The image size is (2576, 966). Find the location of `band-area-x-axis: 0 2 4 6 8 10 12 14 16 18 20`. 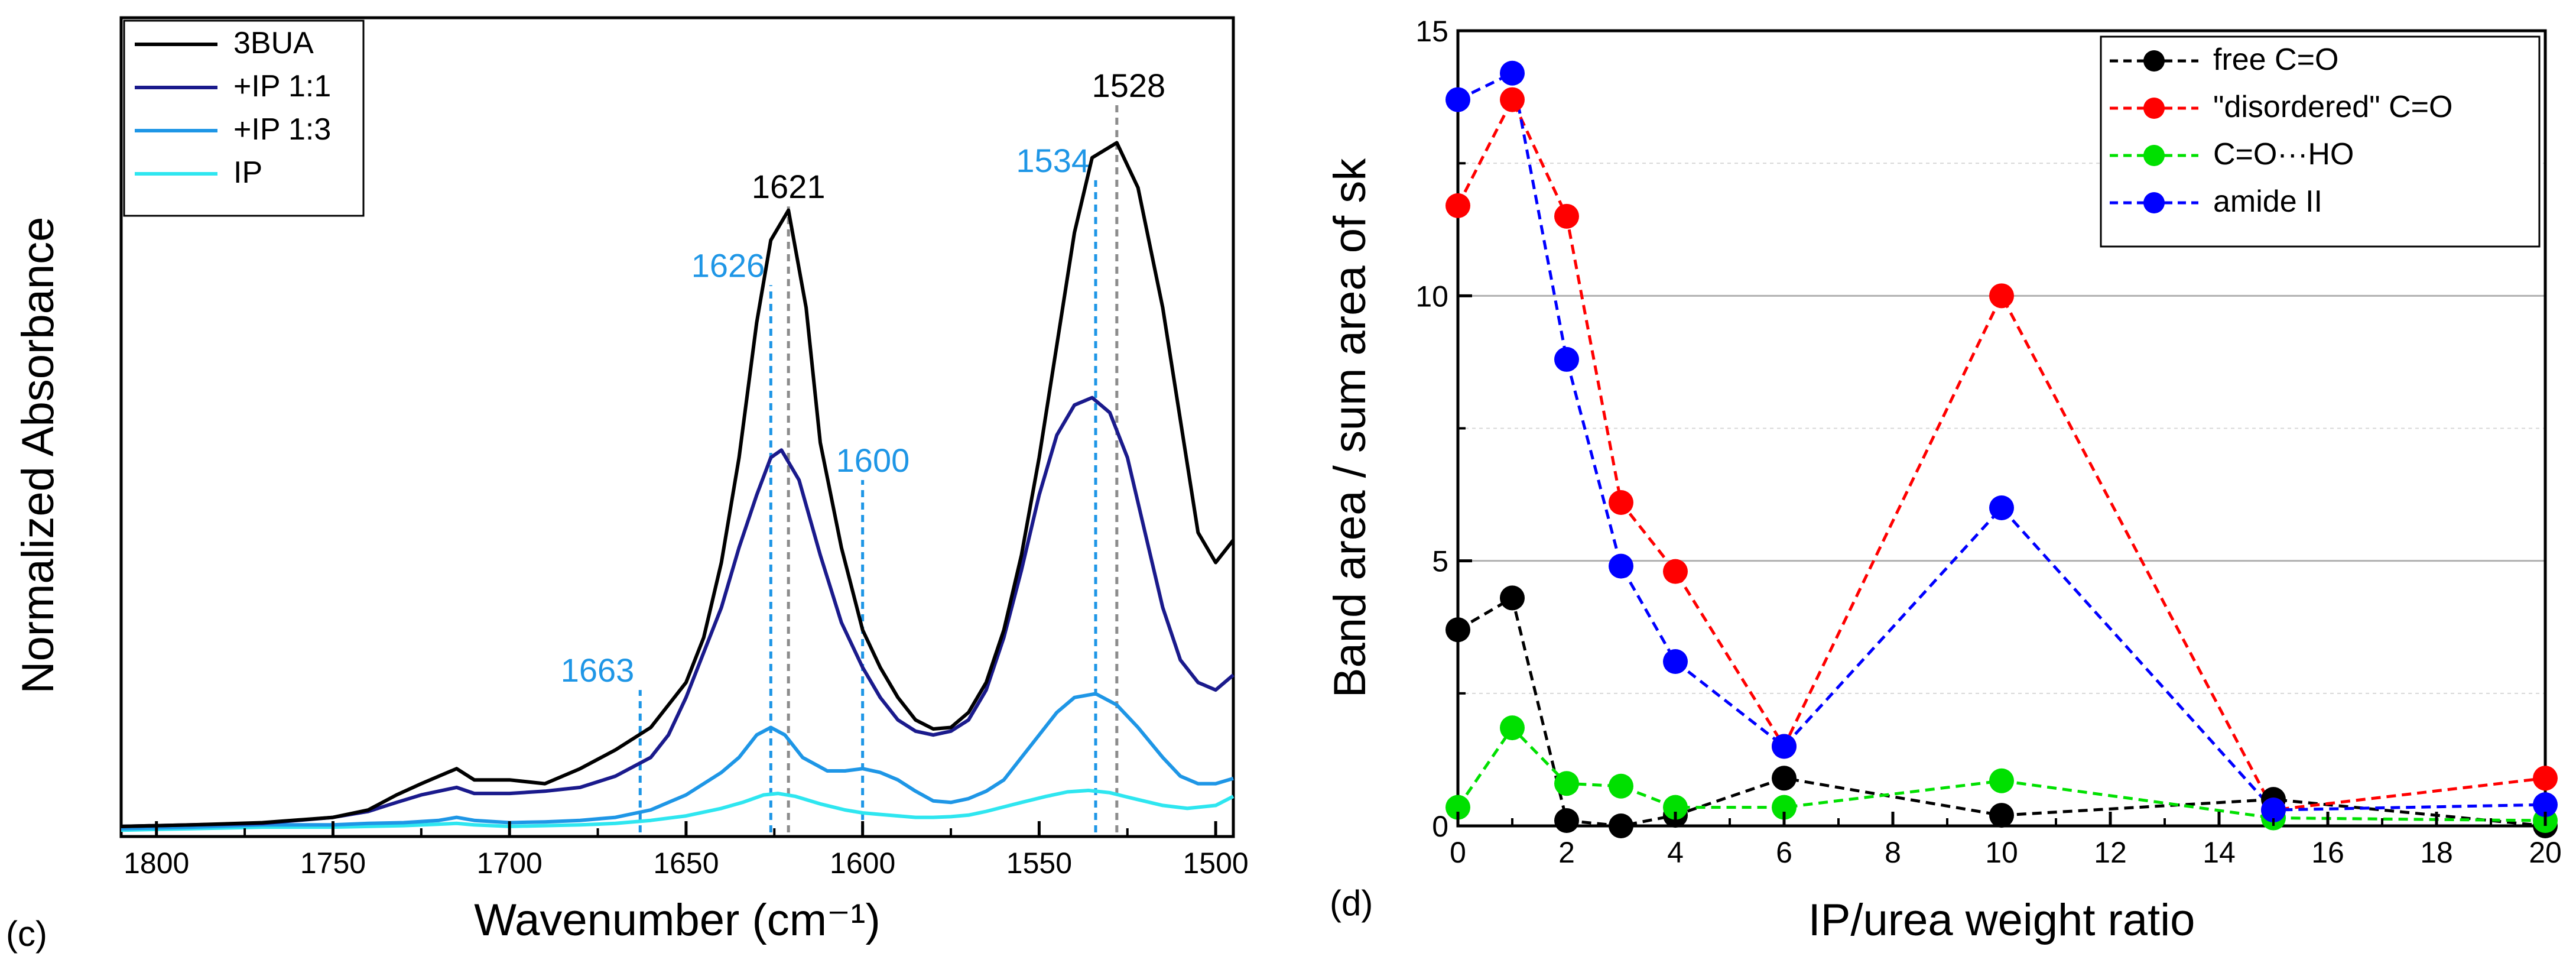

band-area-x-axis: 0 2 4 6 8 10 12 14 16 18 20 is located at coordinates (2006, 840).